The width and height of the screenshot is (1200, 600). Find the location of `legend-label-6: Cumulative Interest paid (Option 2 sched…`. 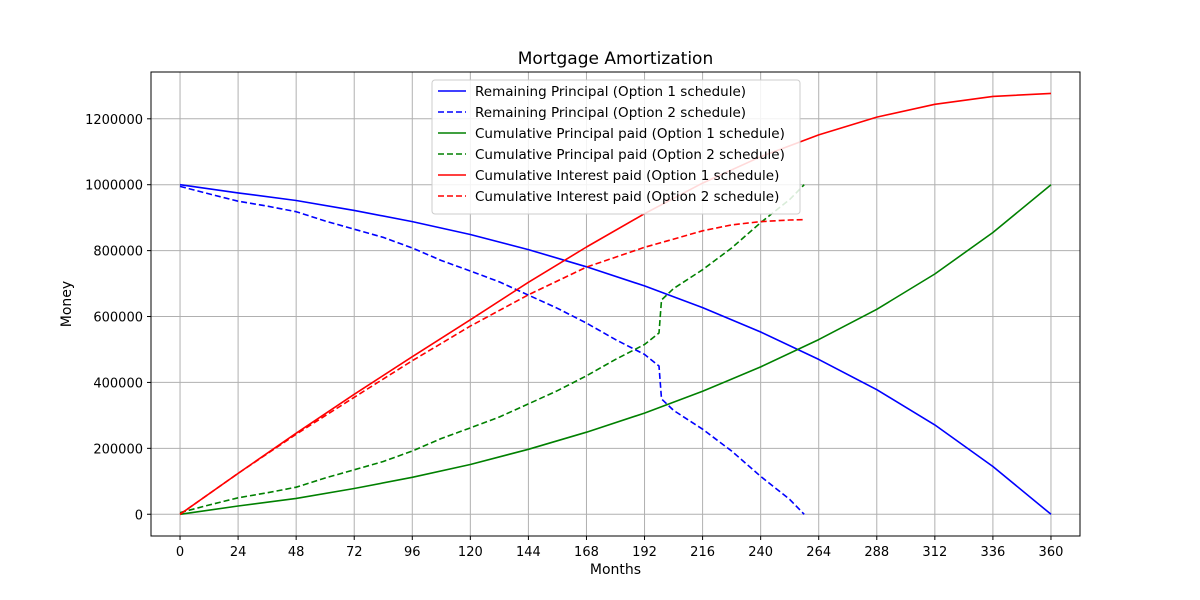

legend-label-6: Cumulative Interest paid (Option 2 sched… is located at coordinates (627, 197).